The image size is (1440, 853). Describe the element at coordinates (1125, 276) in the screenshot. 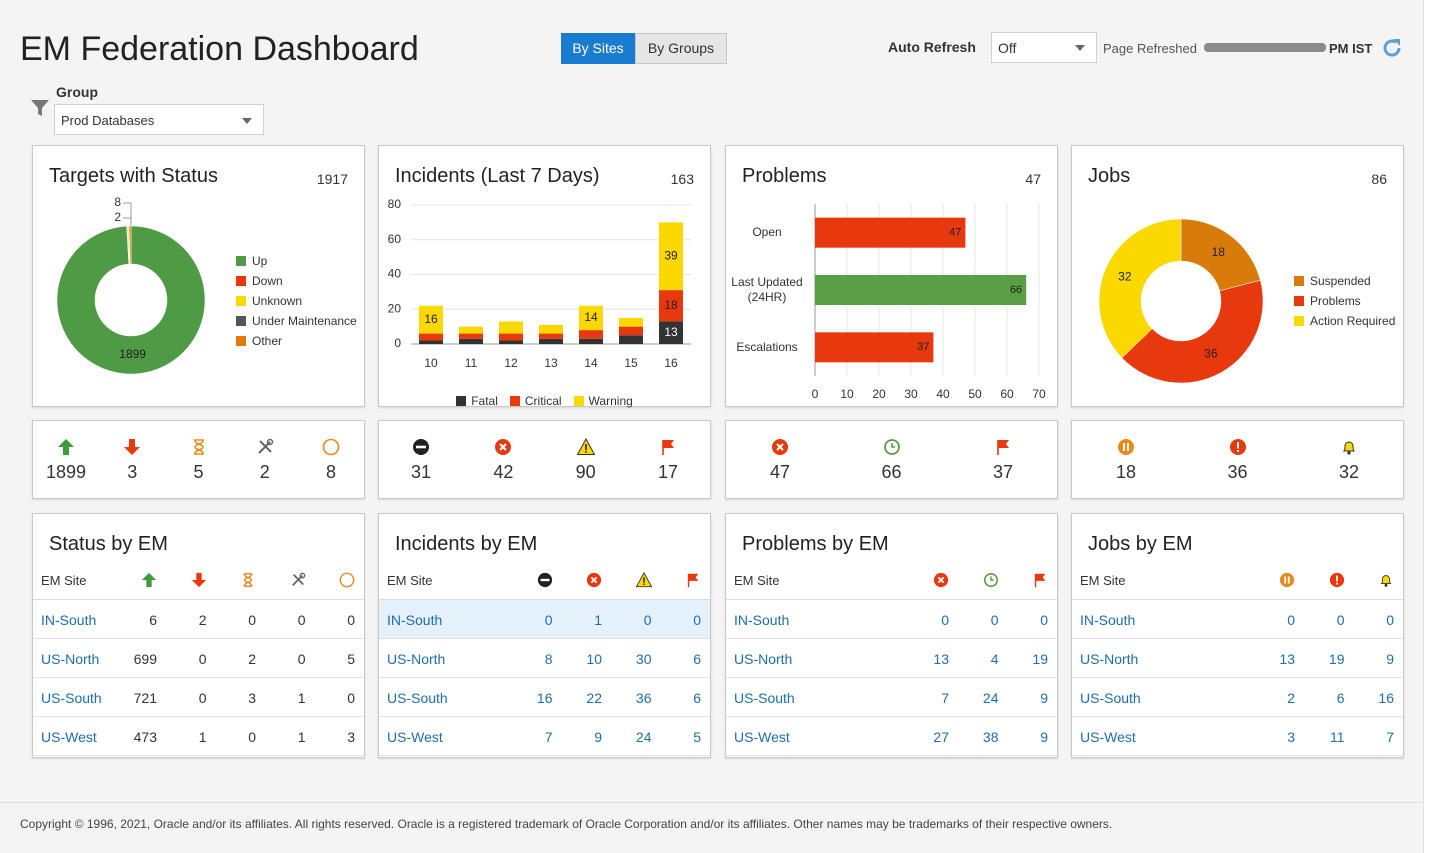

I see `data-label: 32` at that location.